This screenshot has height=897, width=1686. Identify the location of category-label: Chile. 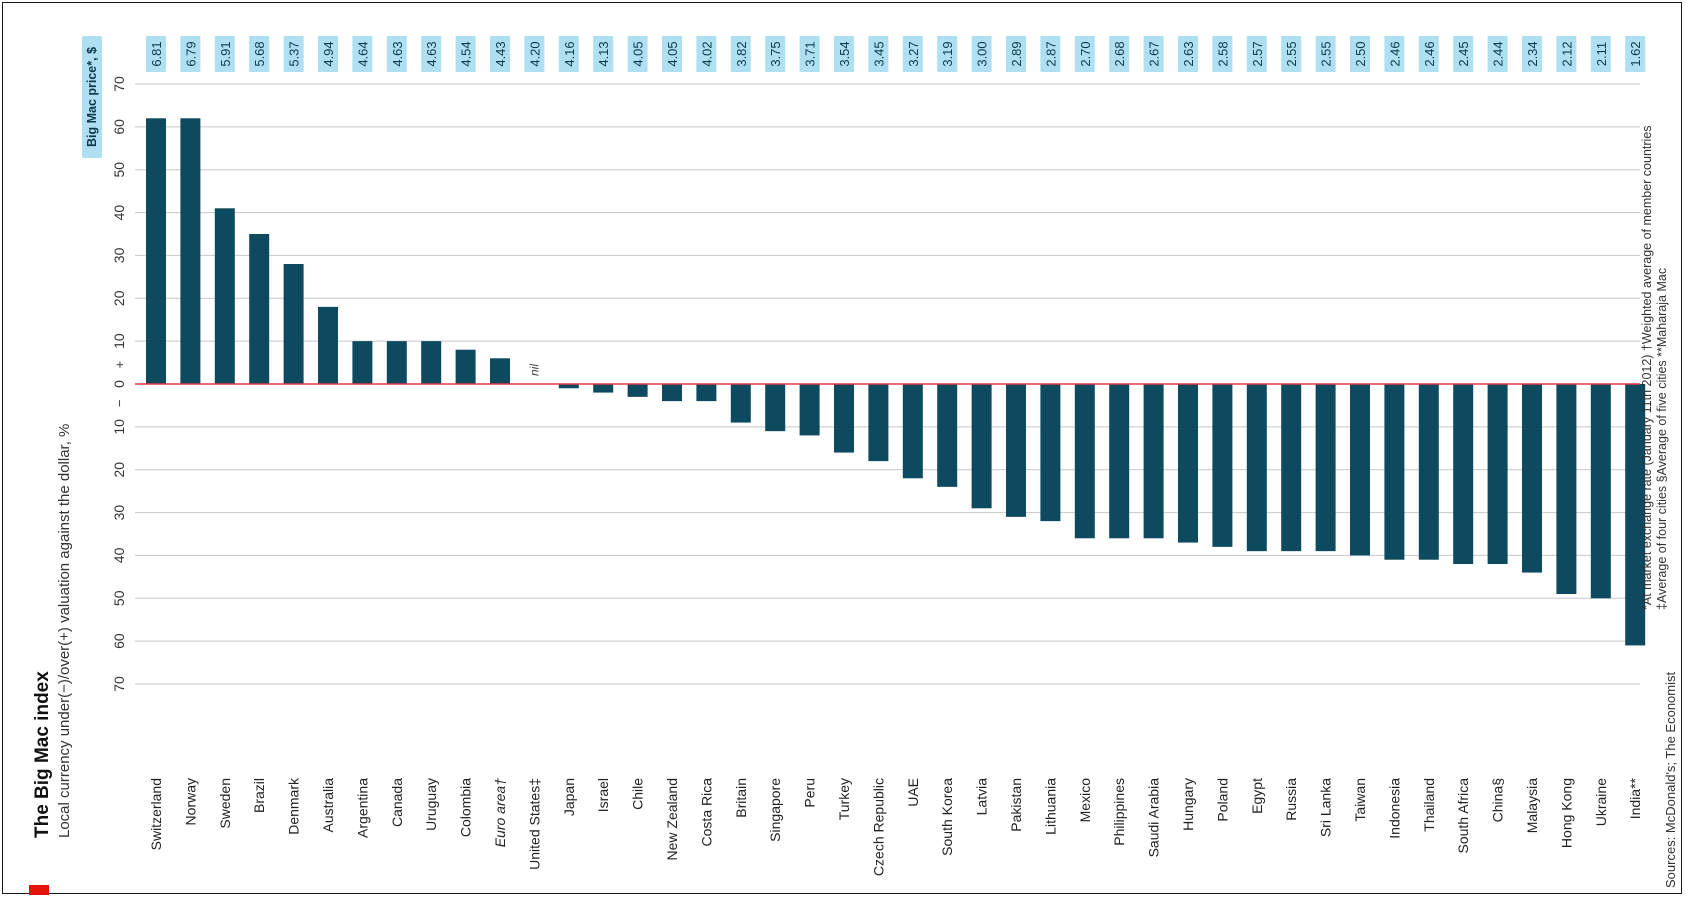
(638, 794).